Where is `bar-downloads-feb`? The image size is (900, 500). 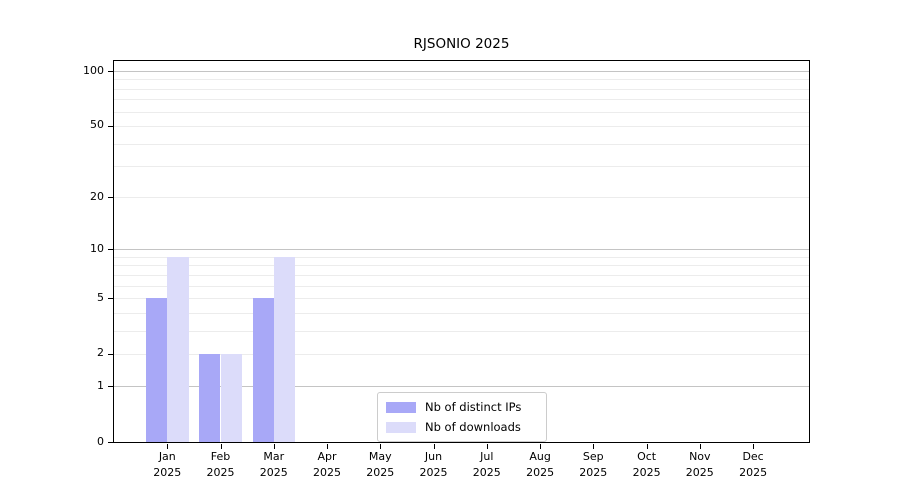
bar-downloads-feb is located at coordinates (231, 397).